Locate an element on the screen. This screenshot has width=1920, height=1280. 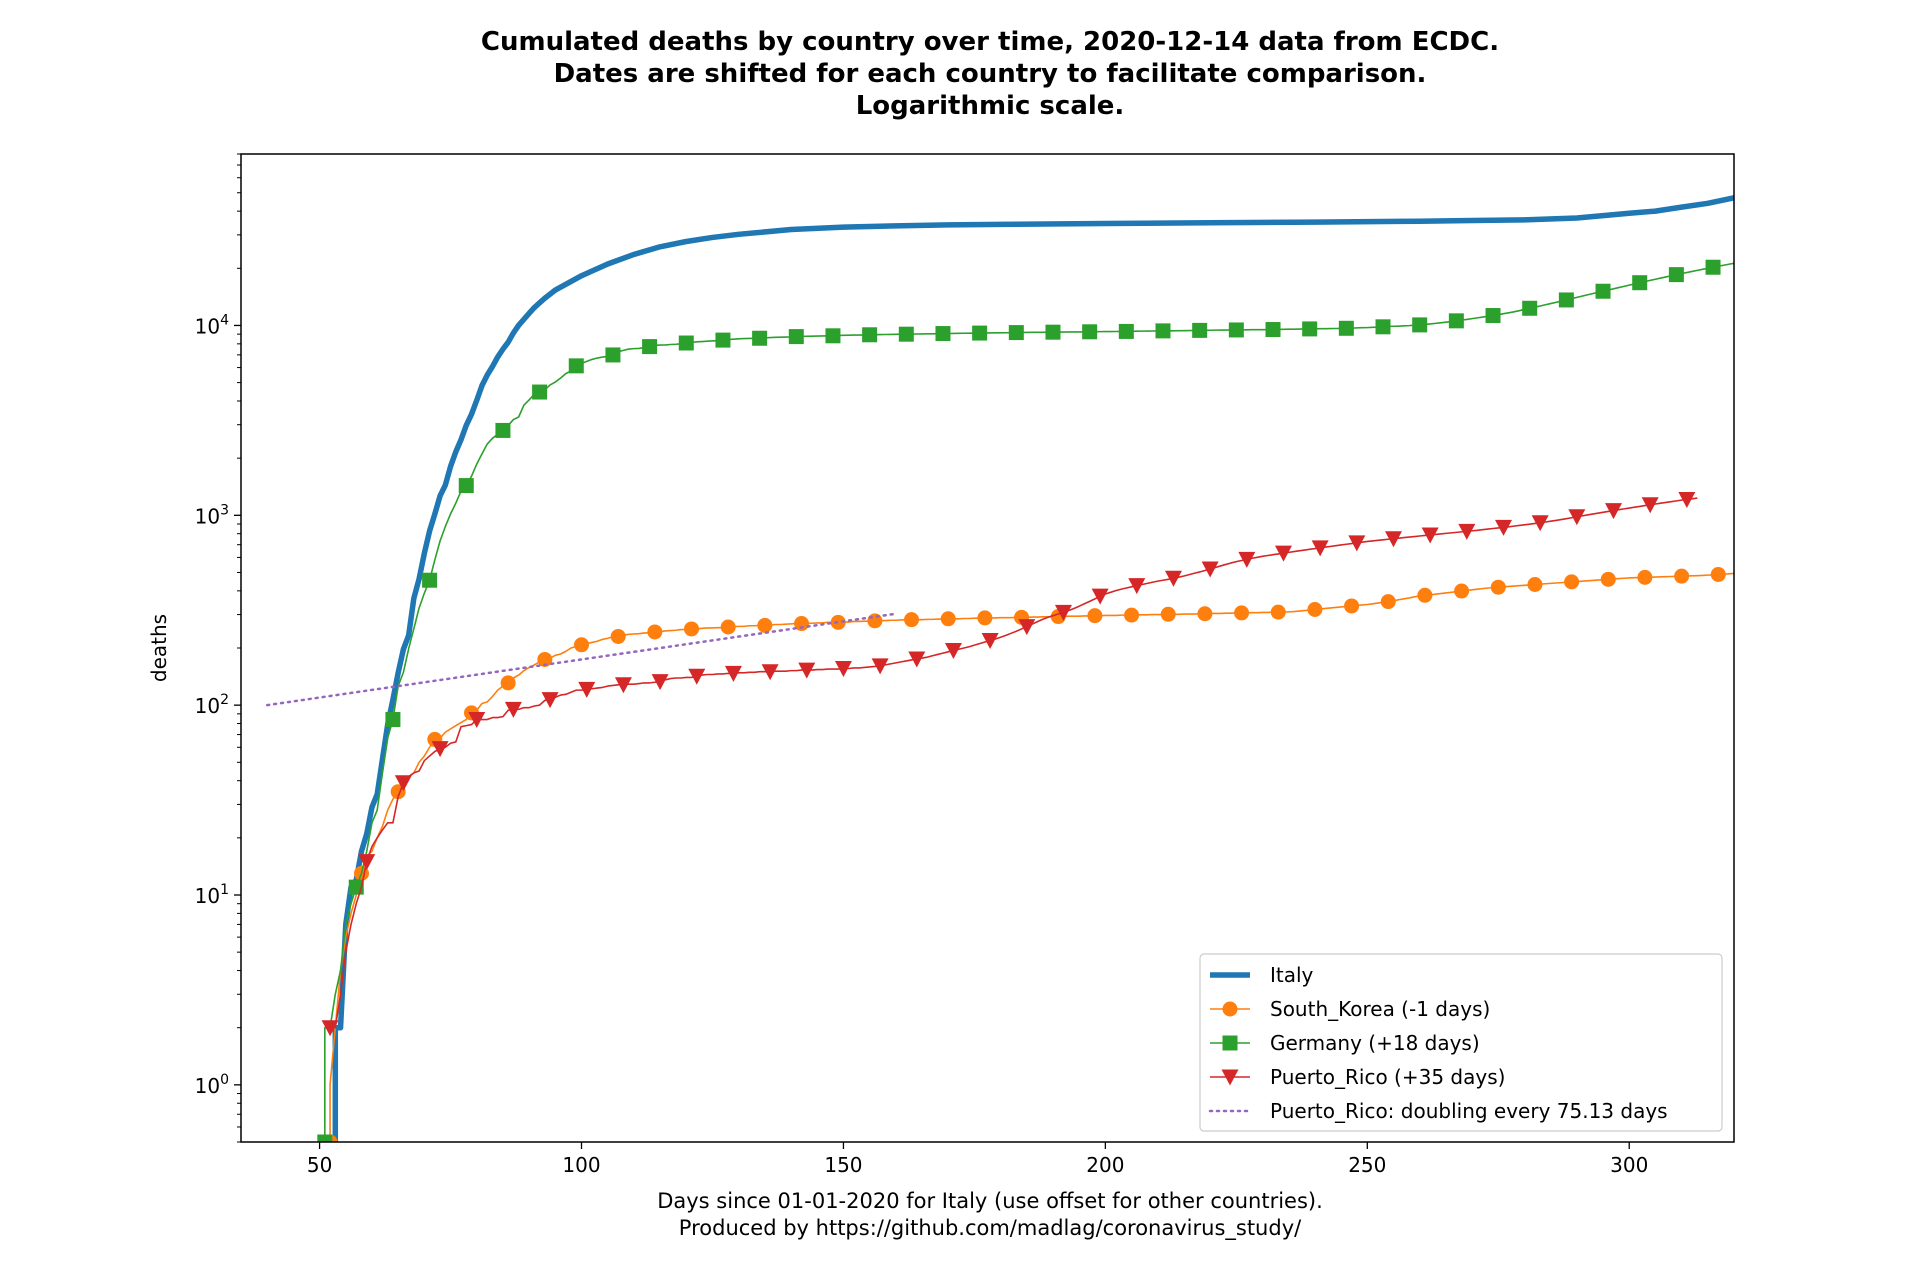
legend-label: Puerto_Rico (+35 days) is located at coordinates (1387, 1077).